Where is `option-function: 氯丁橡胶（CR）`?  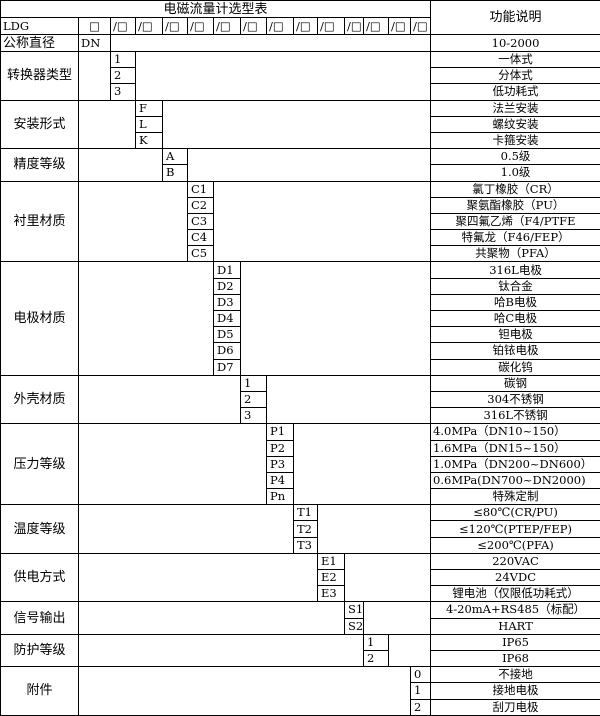
option-function: 氯丁橡胶（CR） is located at coordinates (515, 189).